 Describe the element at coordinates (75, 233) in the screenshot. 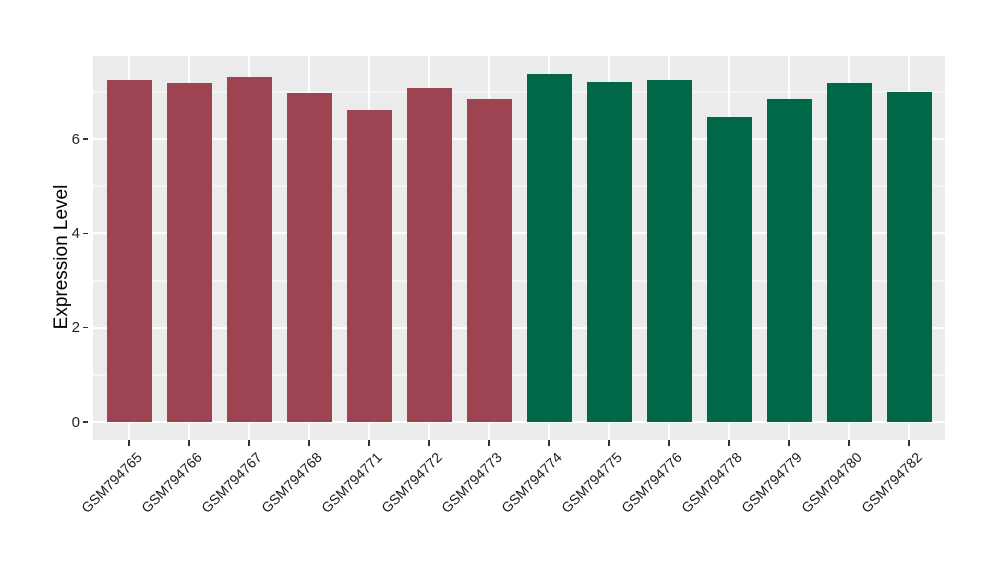

I see `y-tick-label: 4` at that location.